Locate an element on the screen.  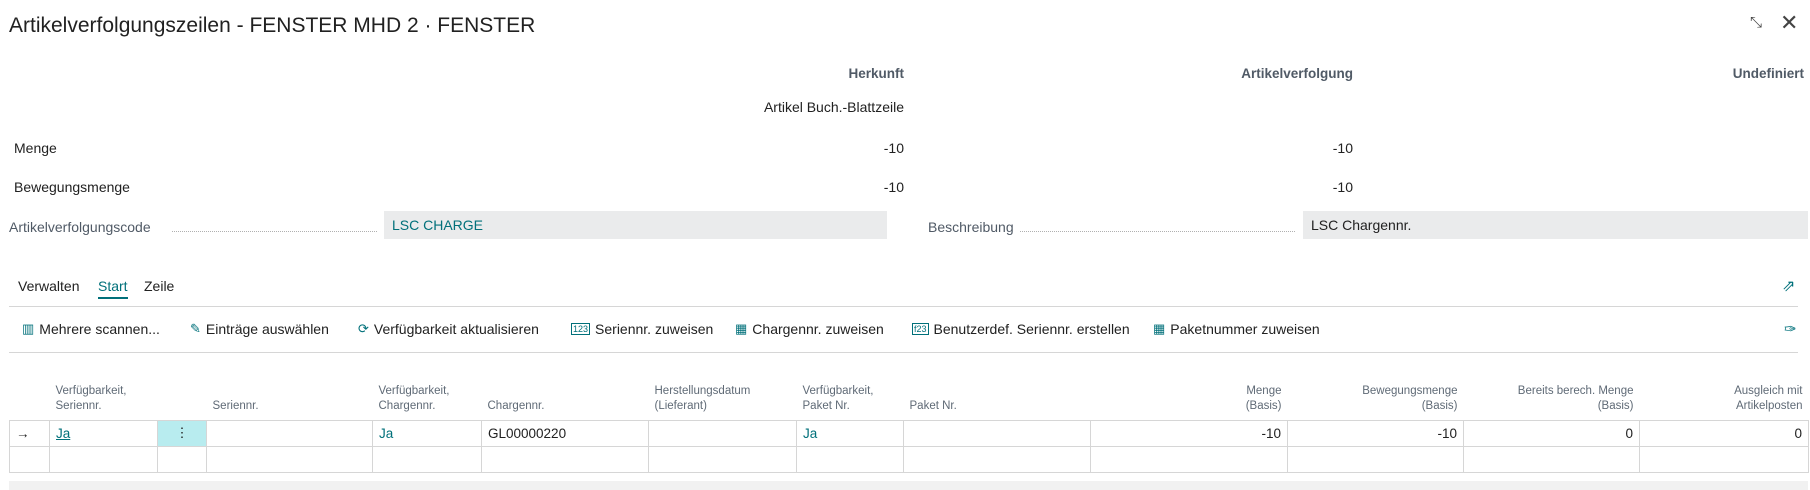
row-indicator-icon: → is located at coordinates (29, 433).